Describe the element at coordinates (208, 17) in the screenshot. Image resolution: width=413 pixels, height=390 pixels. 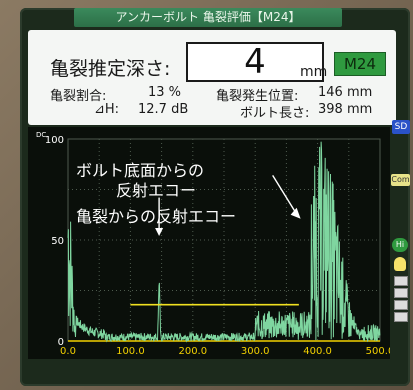
I see `window-title: アンカーボルト 亀裂評価【M24】` at that location.